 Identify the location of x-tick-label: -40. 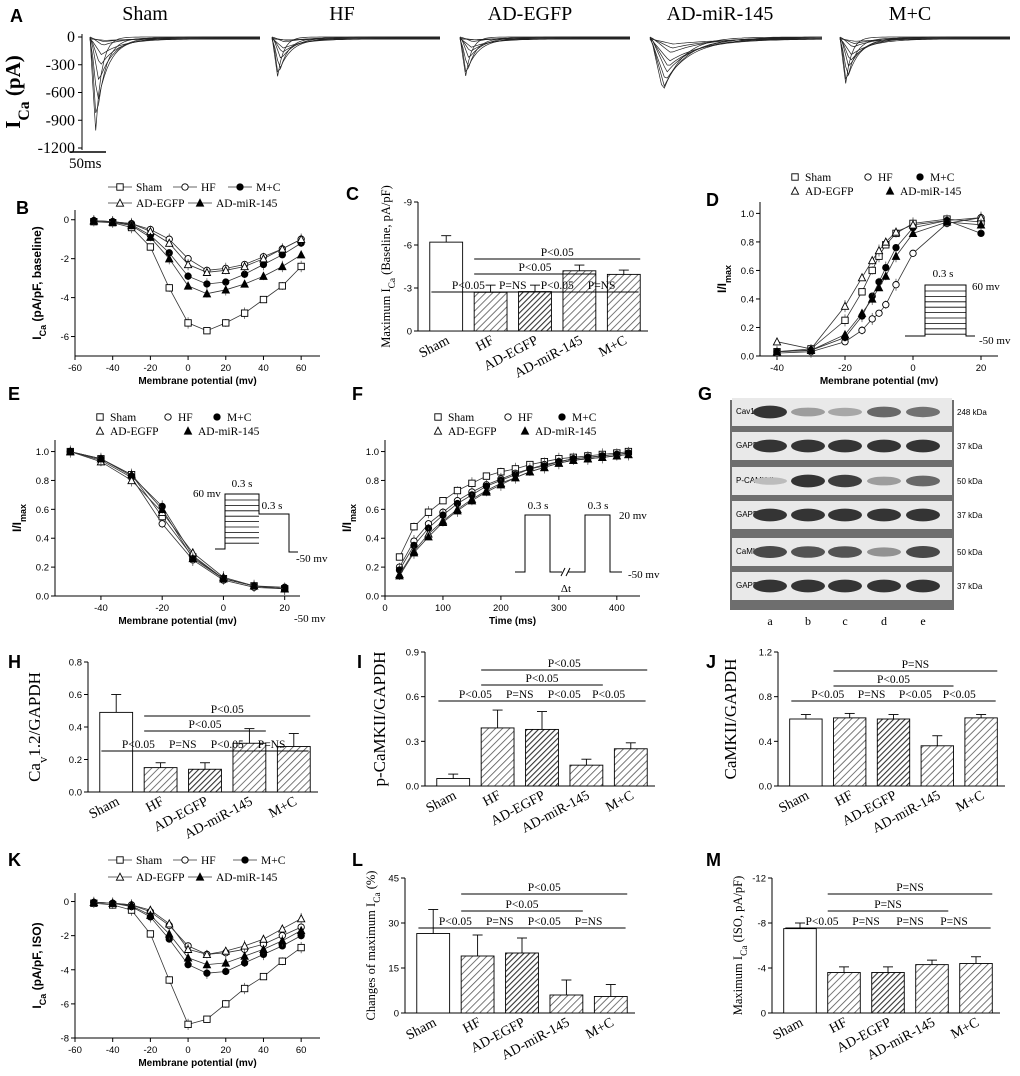
(101, 608).